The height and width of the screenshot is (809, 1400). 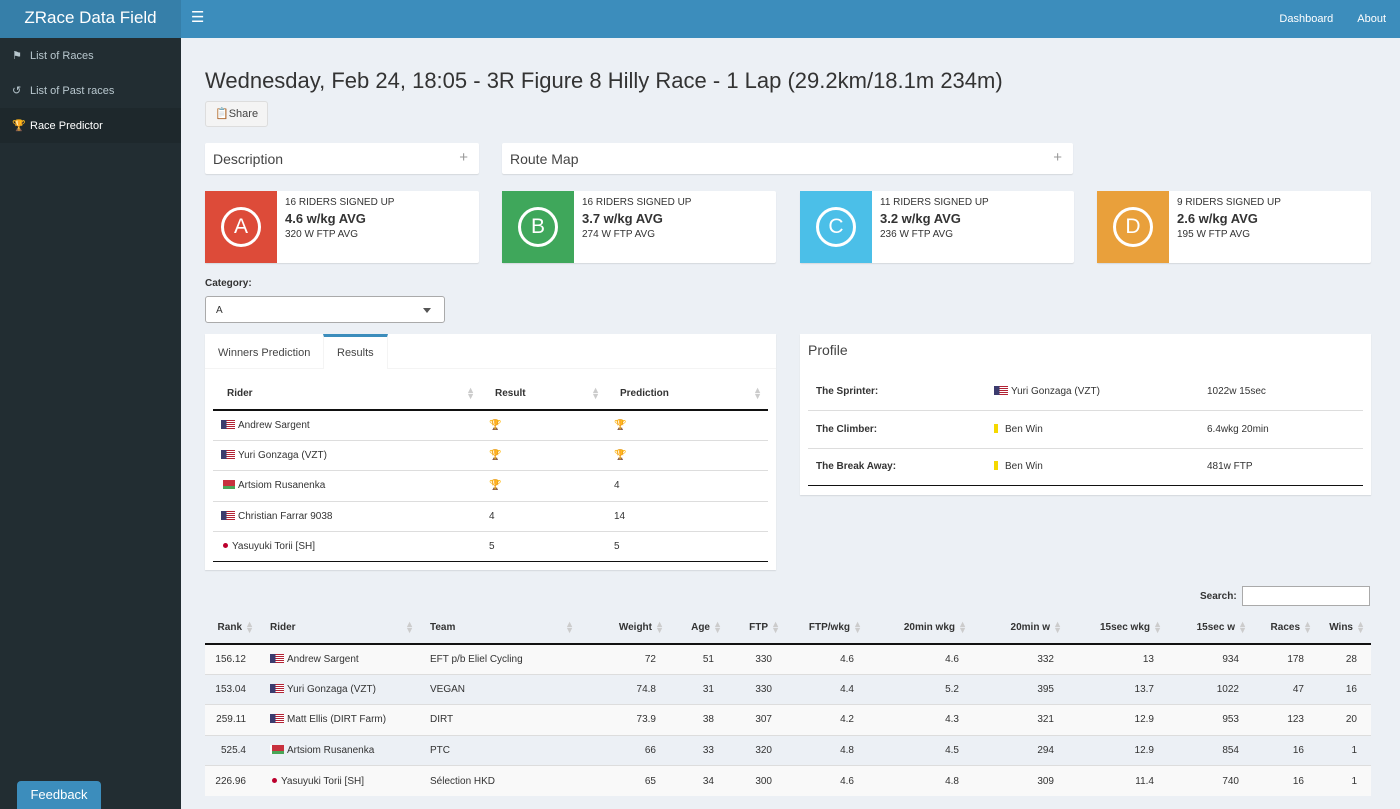 I want to click on profile-rider: Yuri Gonzaga (VZT), so click(x=1055, y=391).